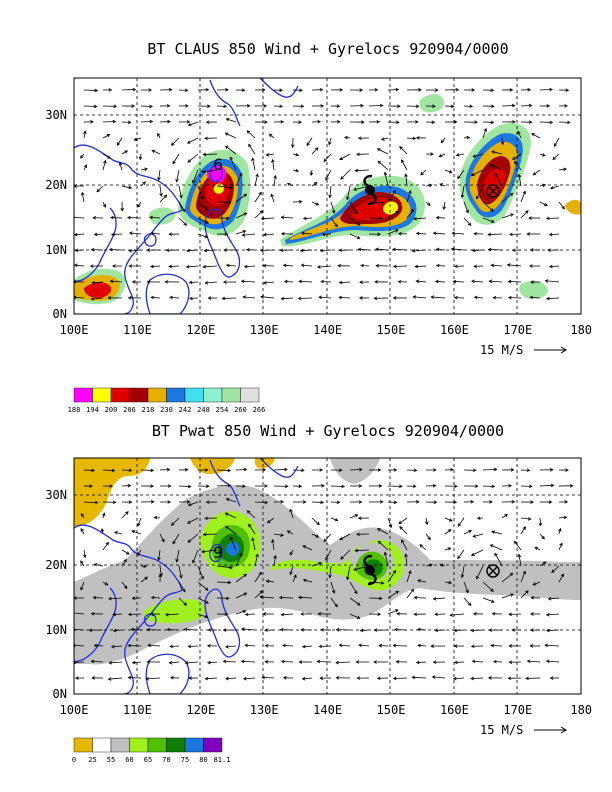 The width and height of the screenshot is (612, 792). Describe the element at coordinates (128, 229) in the screenshot. I see `asia-coast` at that location.